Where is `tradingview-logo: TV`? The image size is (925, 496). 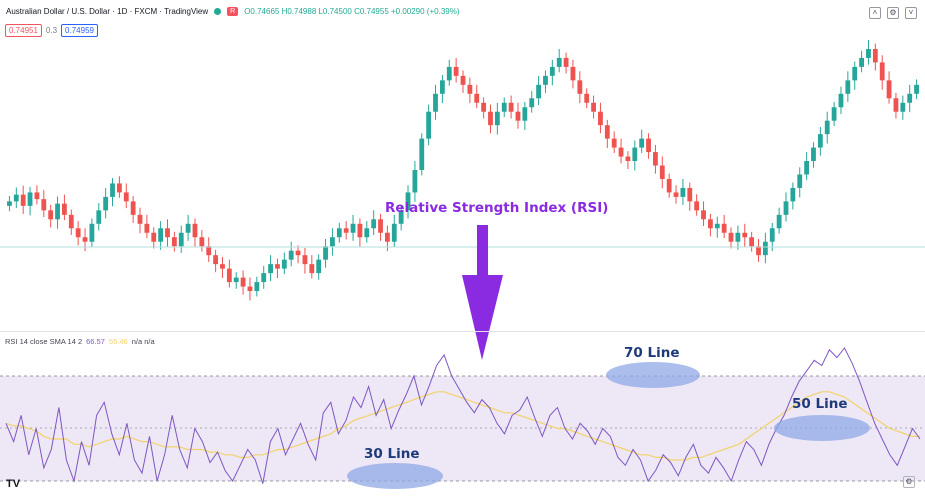
tradingview-logo: TV is located at coordinates (13, 484).